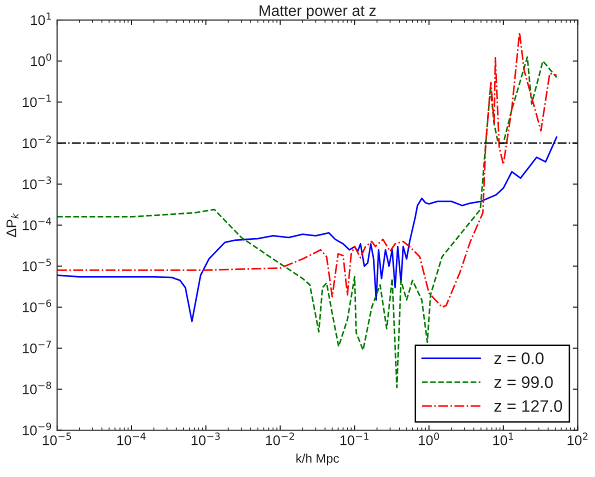 This screenshot has height=477, width=595. Describe the element at coordinates (206, 439) in the screenshot. I see `x-tick-label: 10$^{−3}$` at that location.